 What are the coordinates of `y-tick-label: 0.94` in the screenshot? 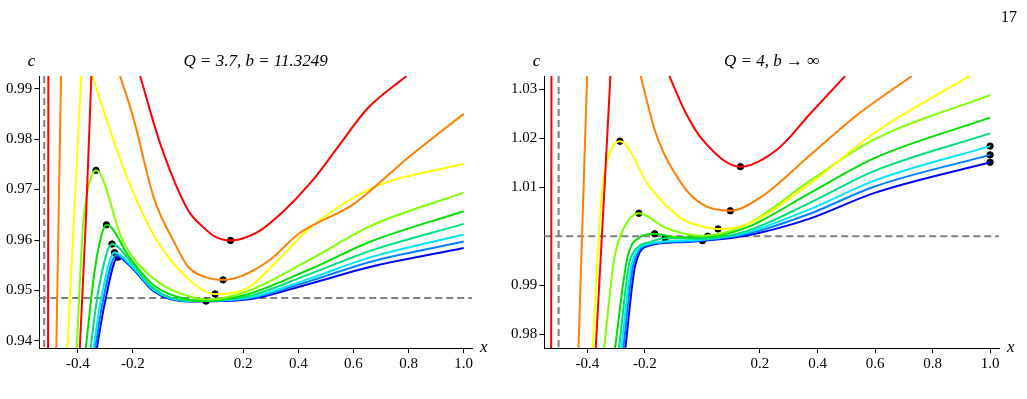 It's located at (19, 339).